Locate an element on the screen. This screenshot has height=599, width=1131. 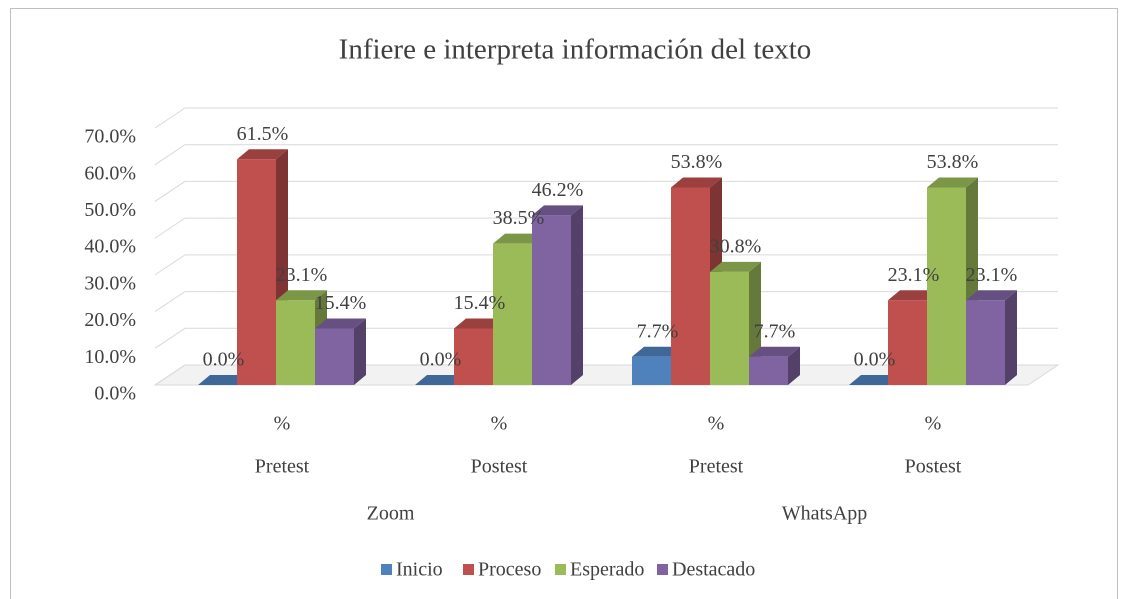
legend-label: Proceso is located at coordinates (509, 570).